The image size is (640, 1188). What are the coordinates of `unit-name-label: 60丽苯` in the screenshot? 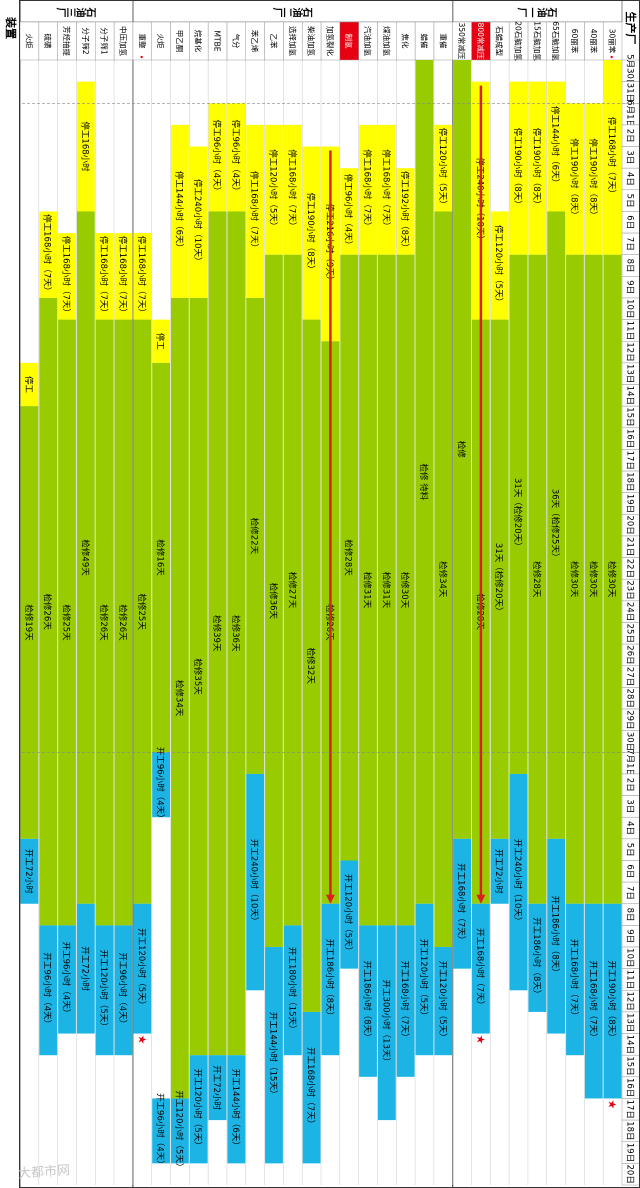 It's located at (575, 41).